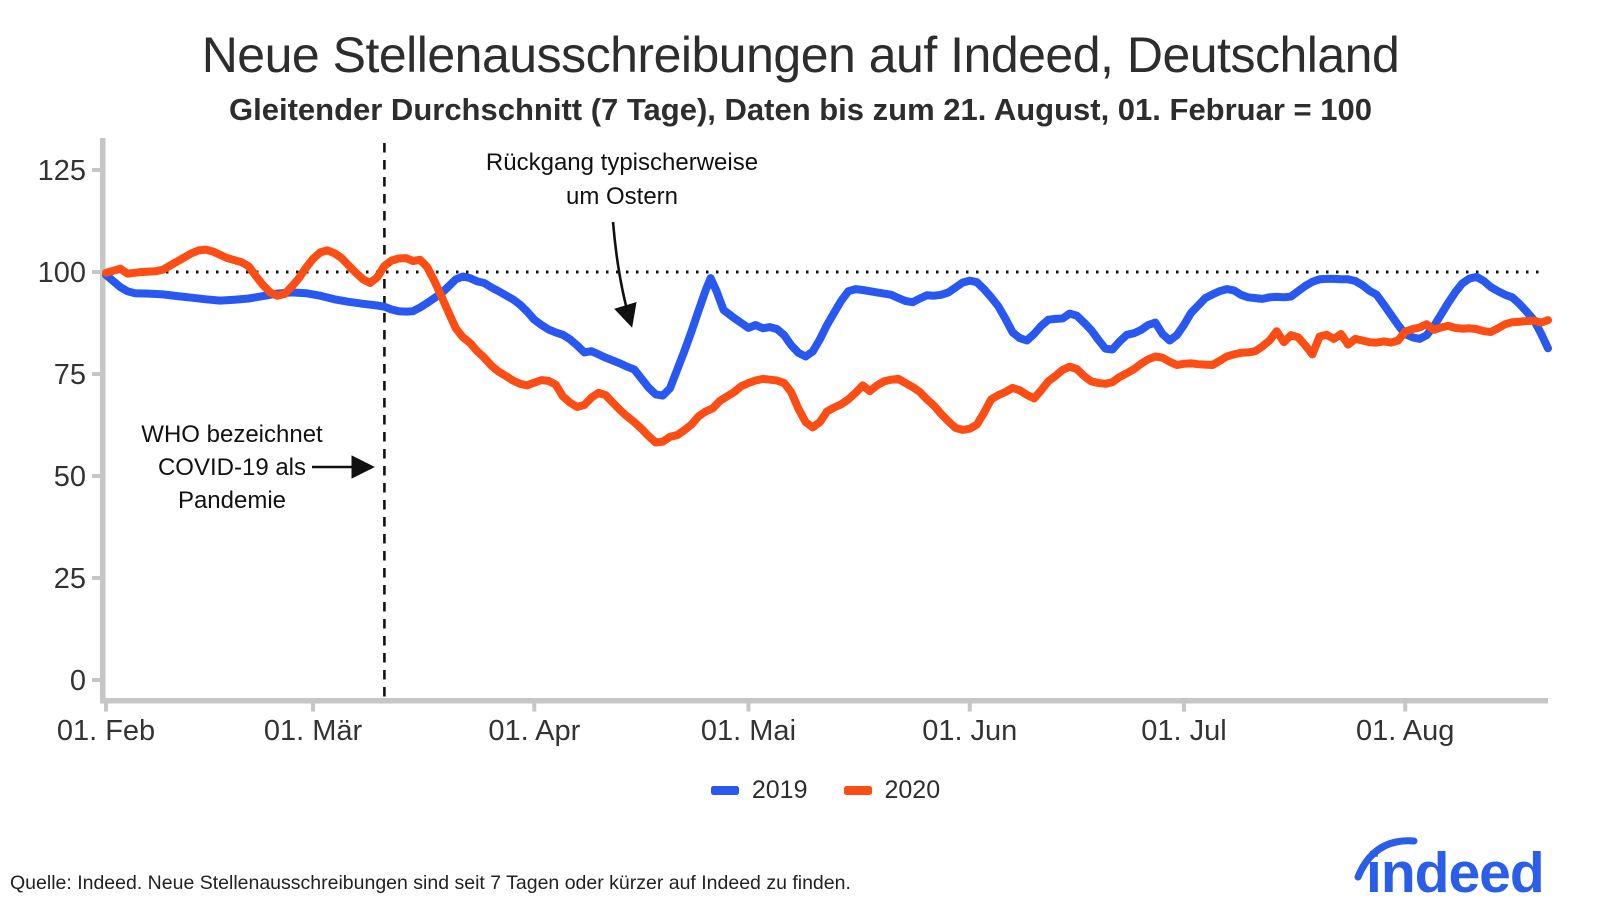 The width and height of the screenshot is (1600, 909). I want to click on easter-annotation-arrow, so click(624, 274).